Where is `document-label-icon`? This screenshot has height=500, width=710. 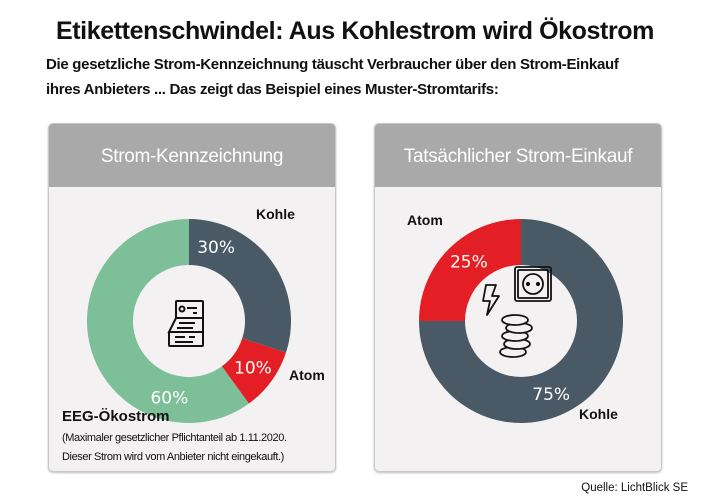
document-label-icon is located at coordinates (185, 323).